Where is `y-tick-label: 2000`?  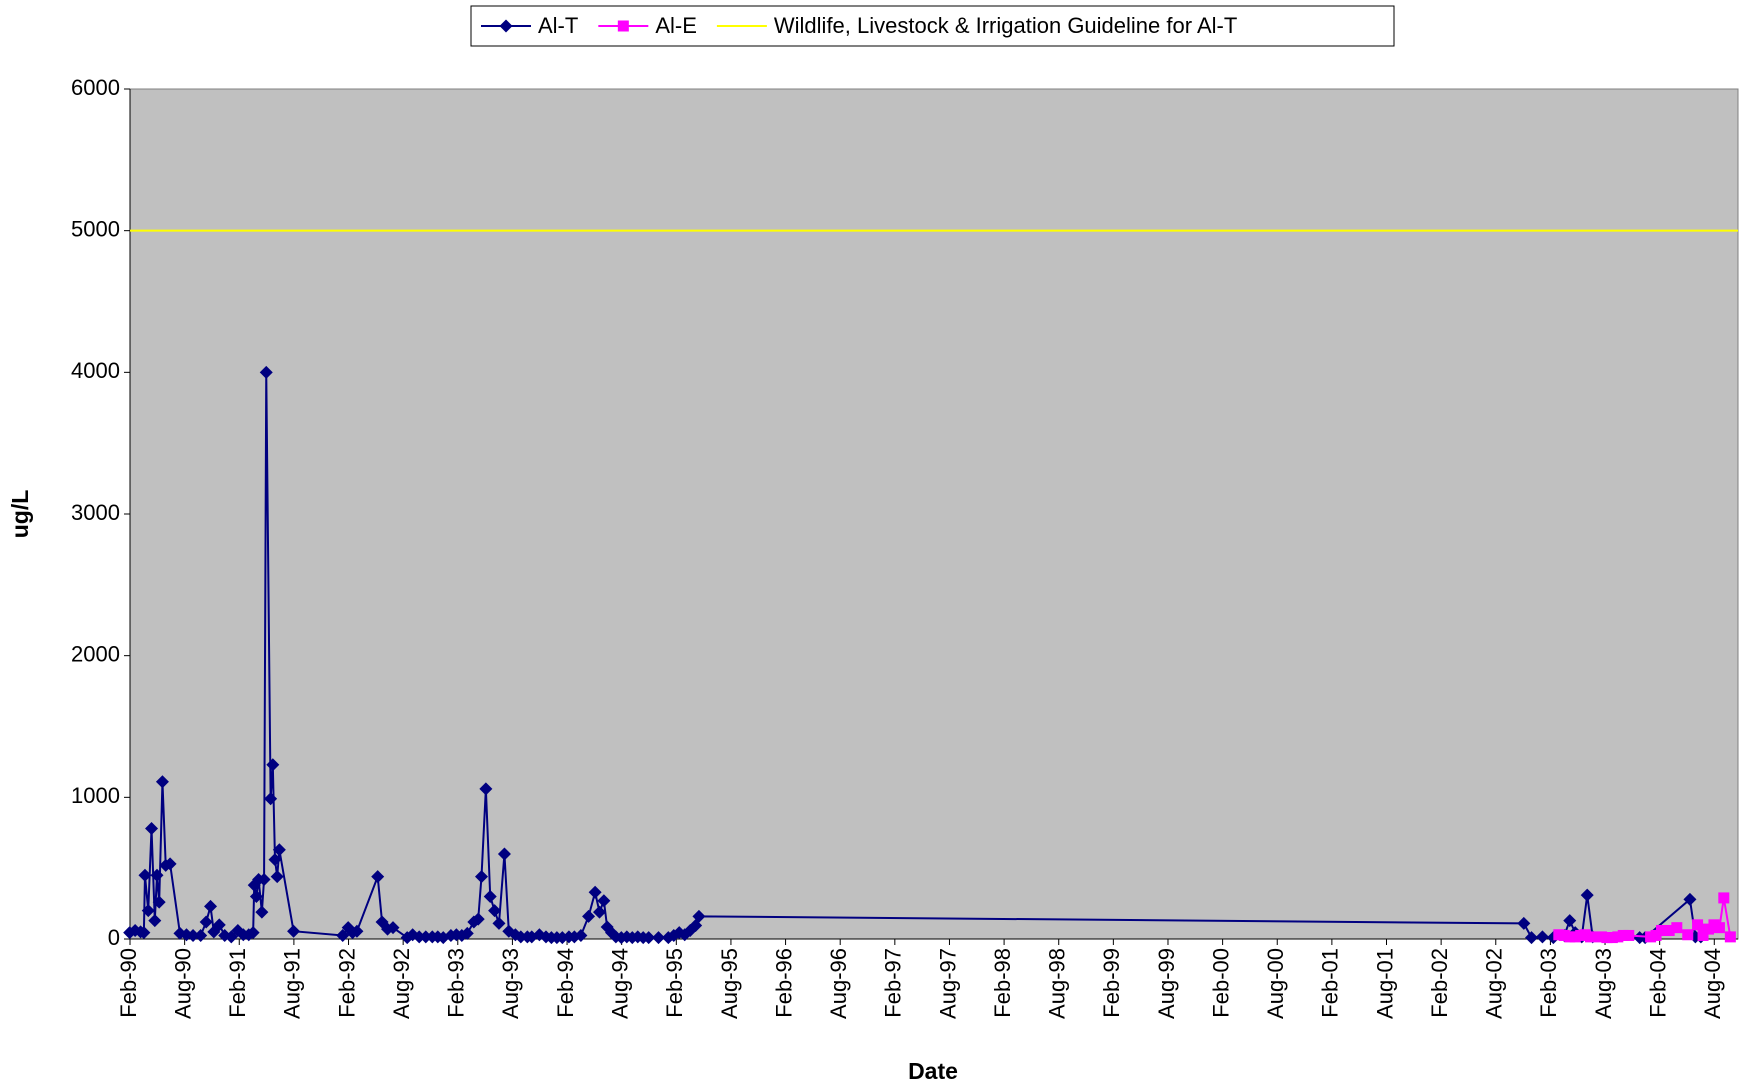
y-tick-label: 2000 is located at coordinates (95, 653).